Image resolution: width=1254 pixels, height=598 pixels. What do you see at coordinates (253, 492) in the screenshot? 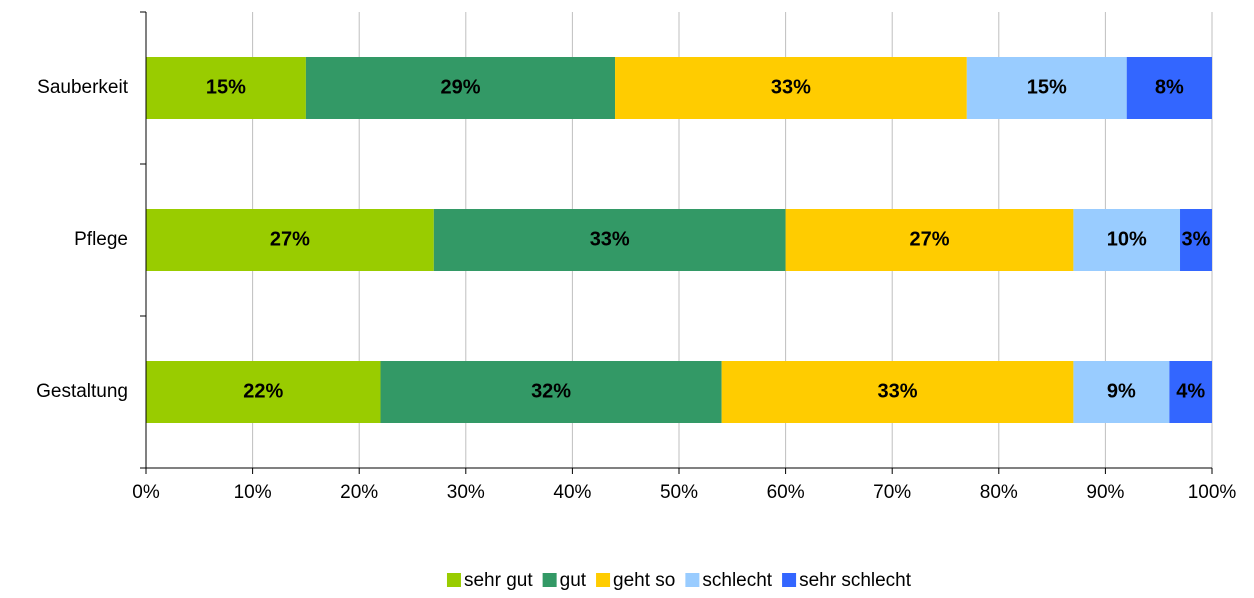
I see `x-tick-label: 10%` at bounding box center [253, 492].